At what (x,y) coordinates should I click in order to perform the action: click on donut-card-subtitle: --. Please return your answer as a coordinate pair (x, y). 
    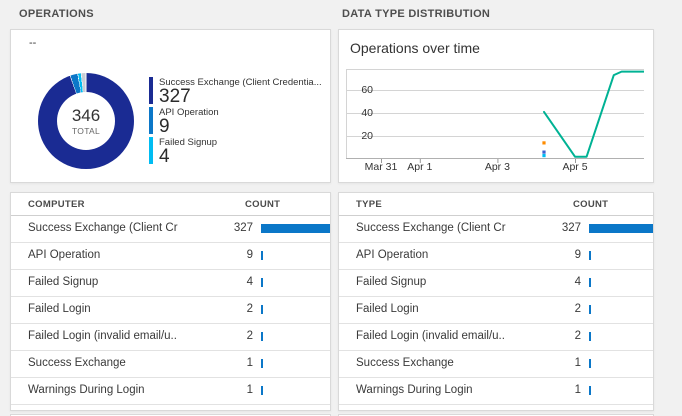
    Looking at the image, I should click on (33, 43).